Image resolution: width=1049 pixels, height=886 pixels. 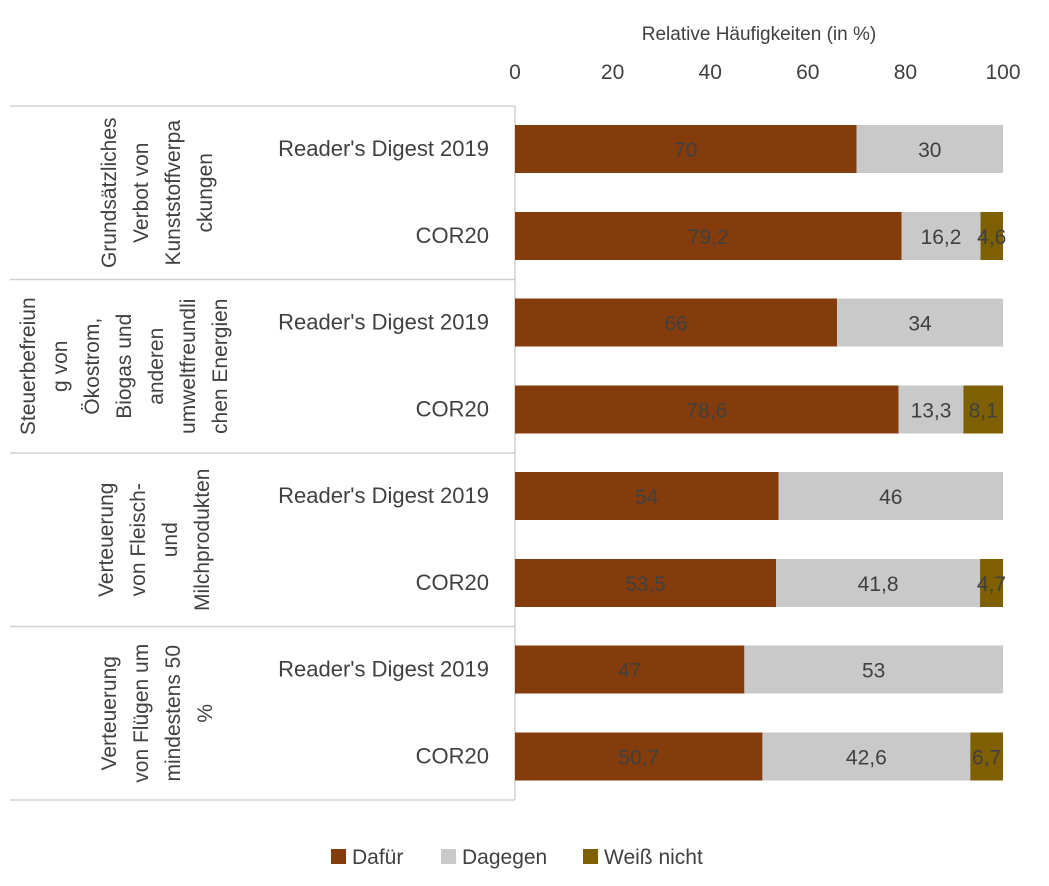 I want to click on data-label: 30, so click(x=929, y=150).